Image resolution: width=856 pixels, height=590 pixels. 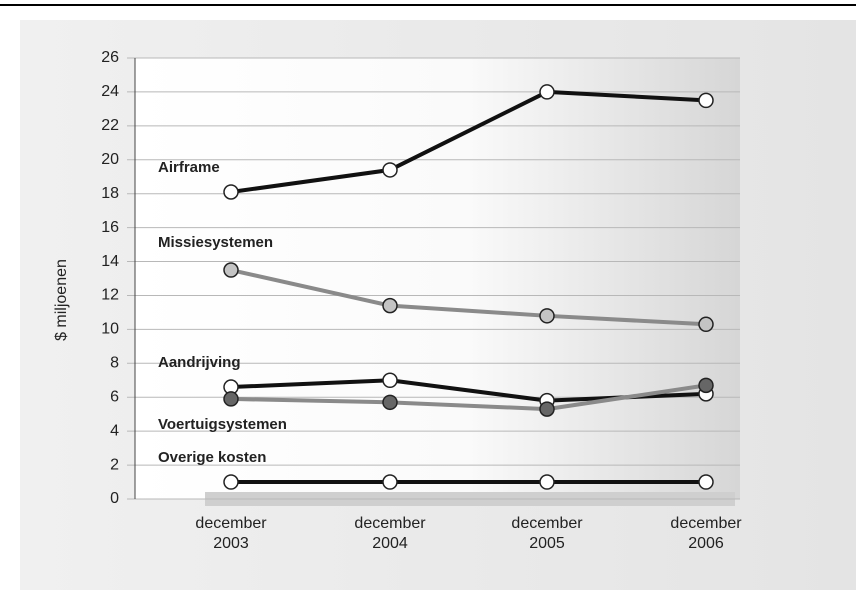 What do you see at coordinates (547, 533) in the screenshot?
I see `x-tick-label: december 2005` at bounding box center [547, 533].